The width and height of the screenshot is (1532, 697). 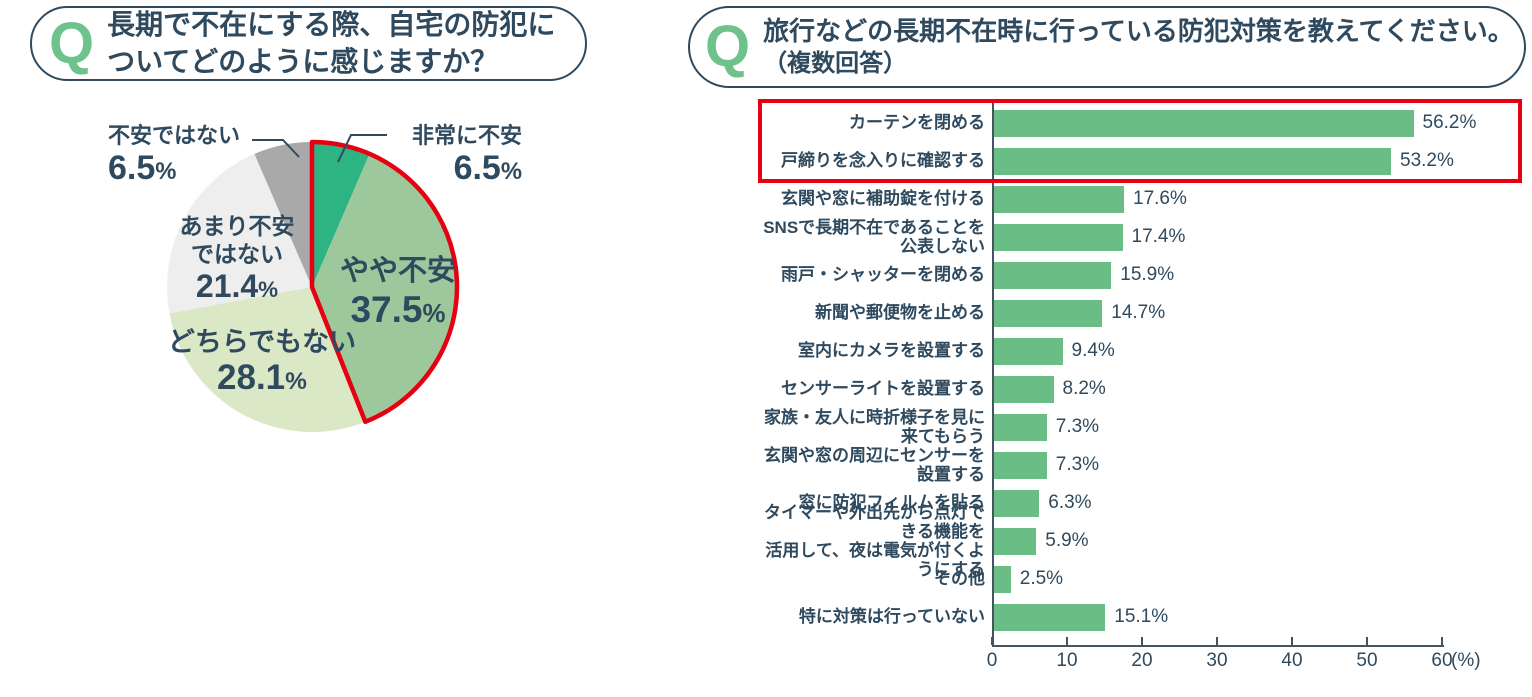 I want to click on leader-line-not-anxious, so click(x=276, y=148).